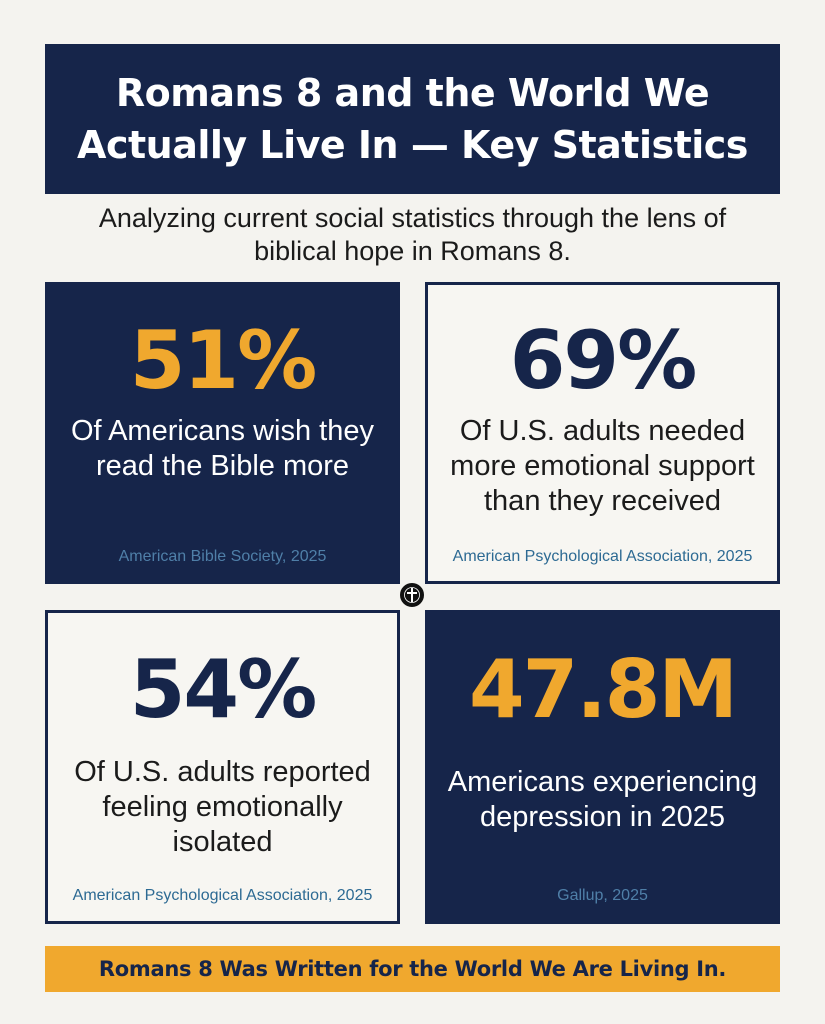  Describe the element at coordinates (223, 360) in the screenshot. I see `stat-value: 51%` at that location.